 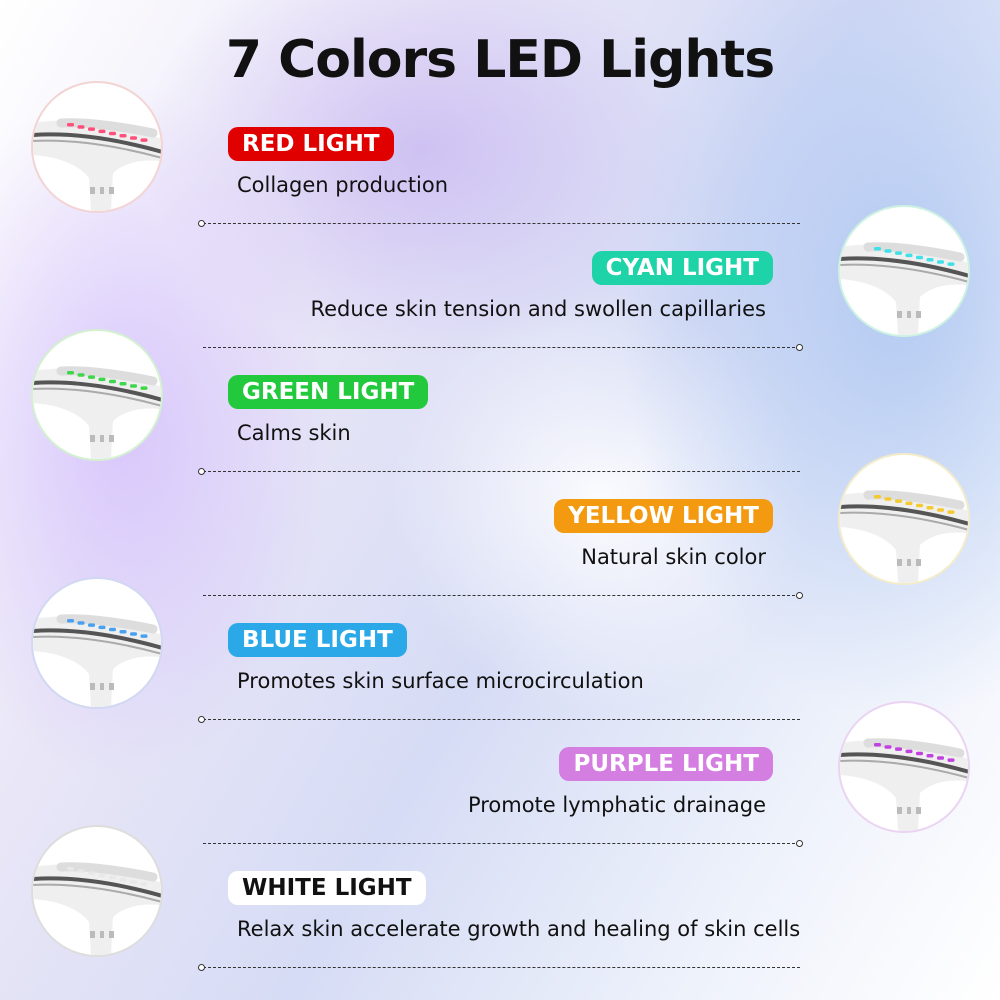 What do you see at coordinates (294, 433) in the screenshot?
I see `light-description: Calms skin` at bounding box center [294, 433].